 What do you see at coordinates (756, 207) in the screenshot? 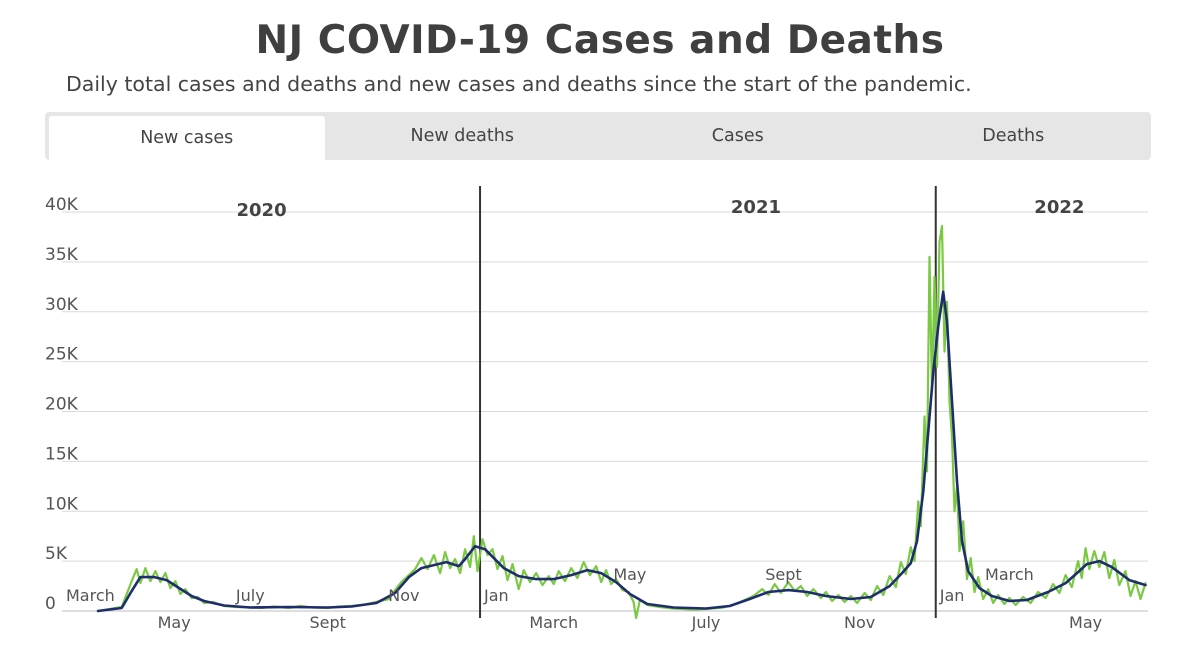
I see `year-label: 2021` at bounding box center [756, 207].